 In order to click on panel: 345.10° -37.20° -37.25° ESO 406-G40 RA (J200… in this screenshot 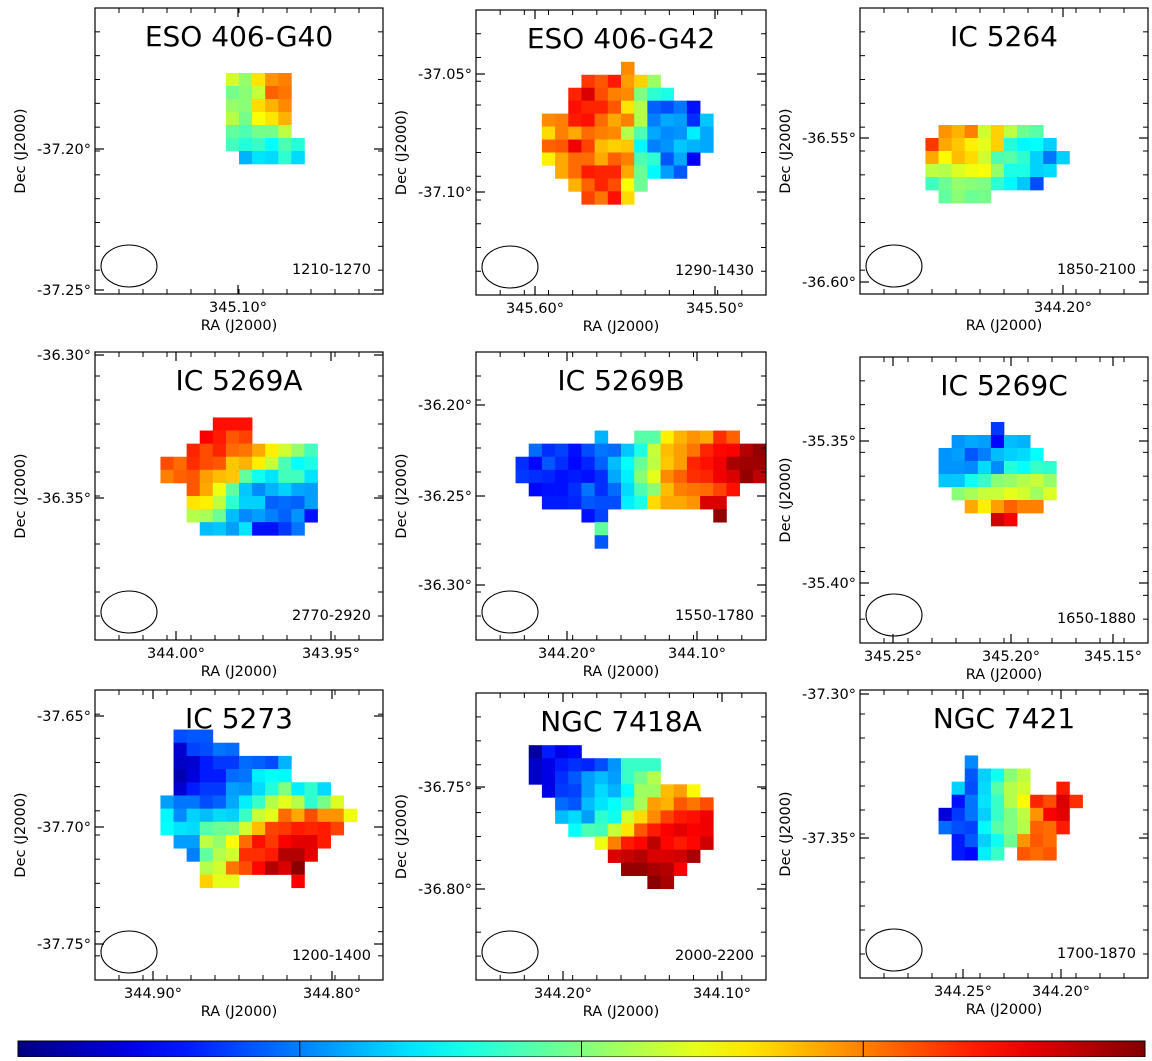, I will do `click(198, 170)`.